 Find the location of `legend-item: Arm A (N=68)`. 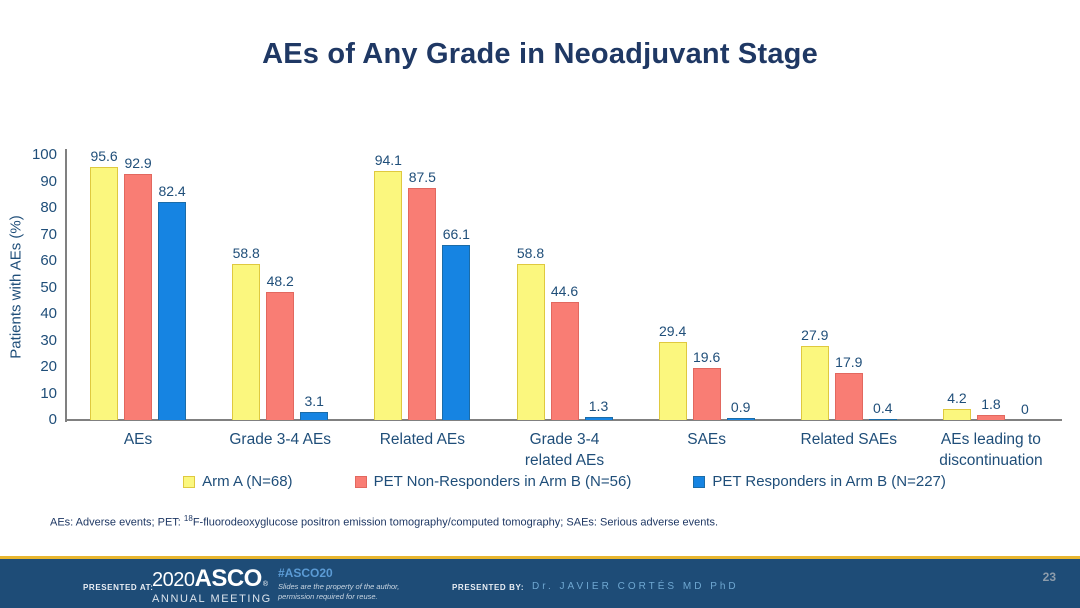

legend-item: Arm A (N=68) is located at coordinates (238, 481).